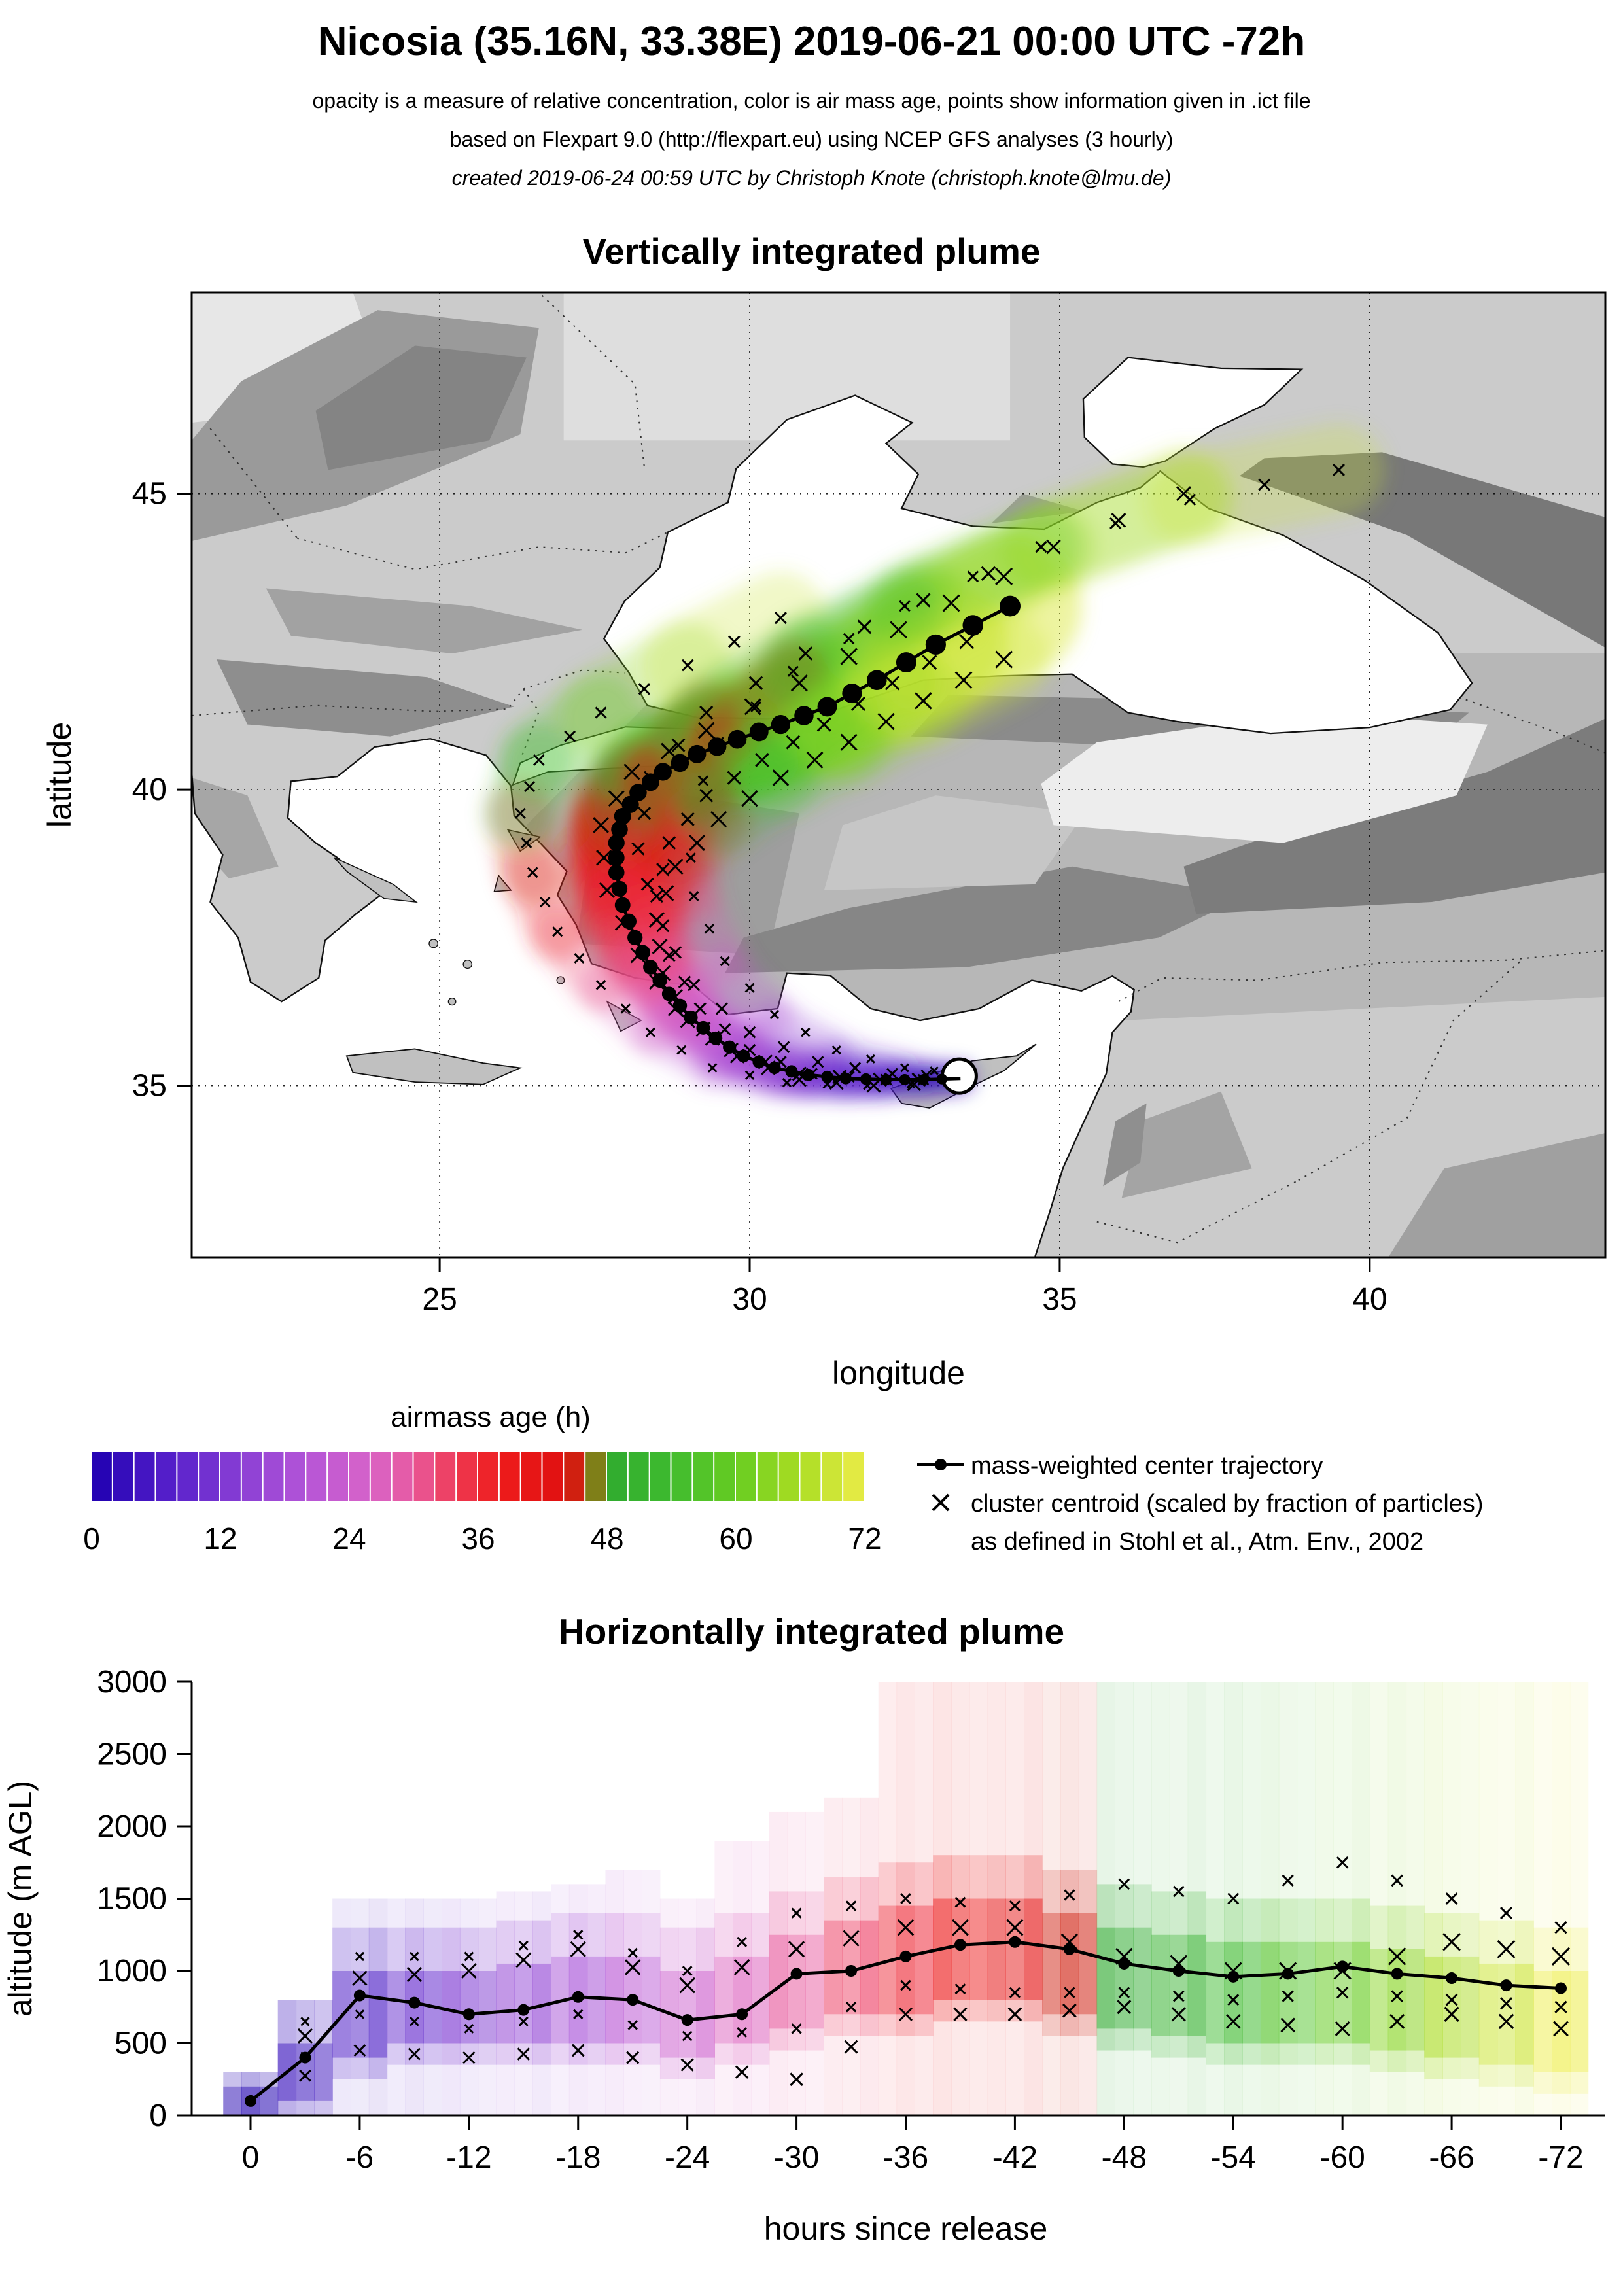  Describe the element at coordinates (1187, 1144) in the screenshot. I see `terrain-syria` at that location.